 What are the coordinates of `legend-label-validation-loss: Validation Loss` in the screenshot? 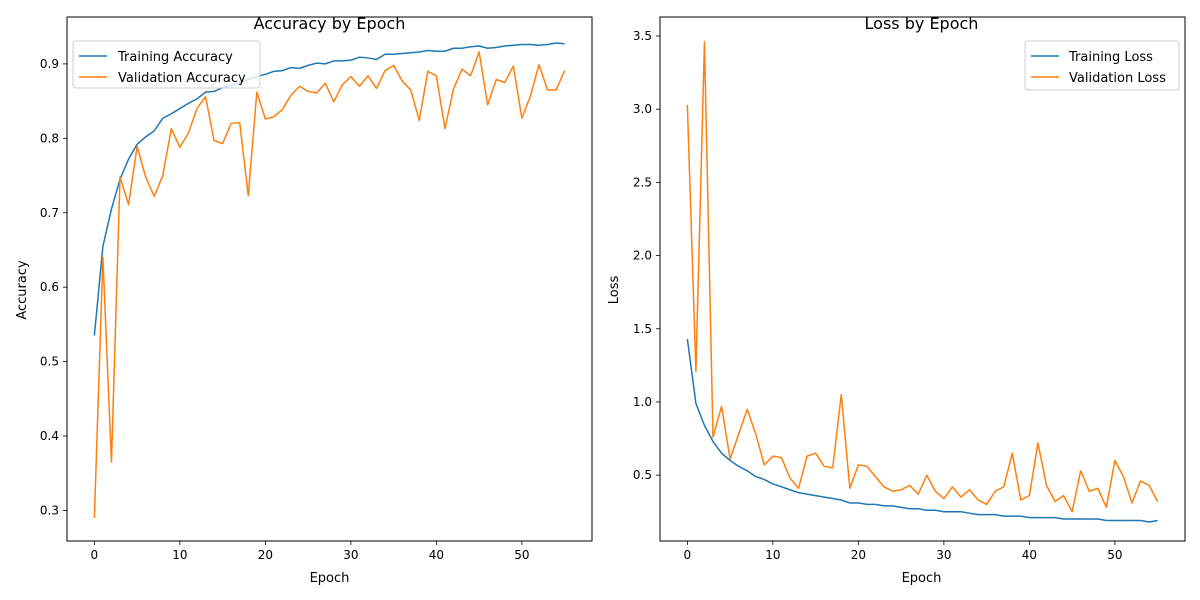 It's located at (1117, 78).